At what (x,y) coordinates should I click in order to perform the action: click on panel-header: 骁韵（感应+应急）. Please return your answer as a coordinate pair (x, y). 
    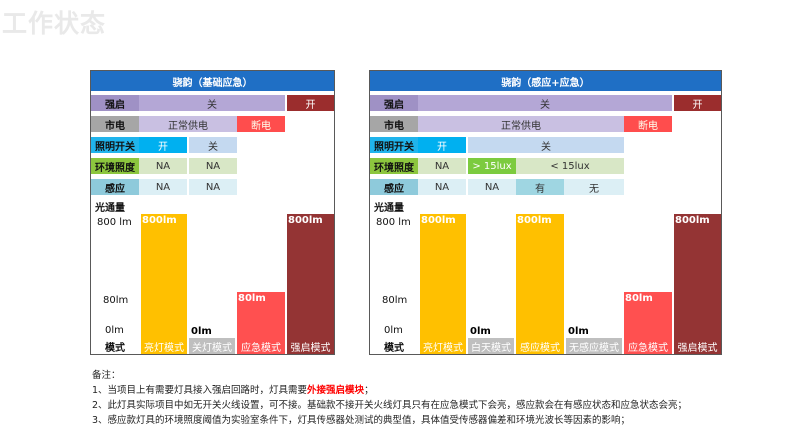
    Looking at the image, I should click on (545, 81).